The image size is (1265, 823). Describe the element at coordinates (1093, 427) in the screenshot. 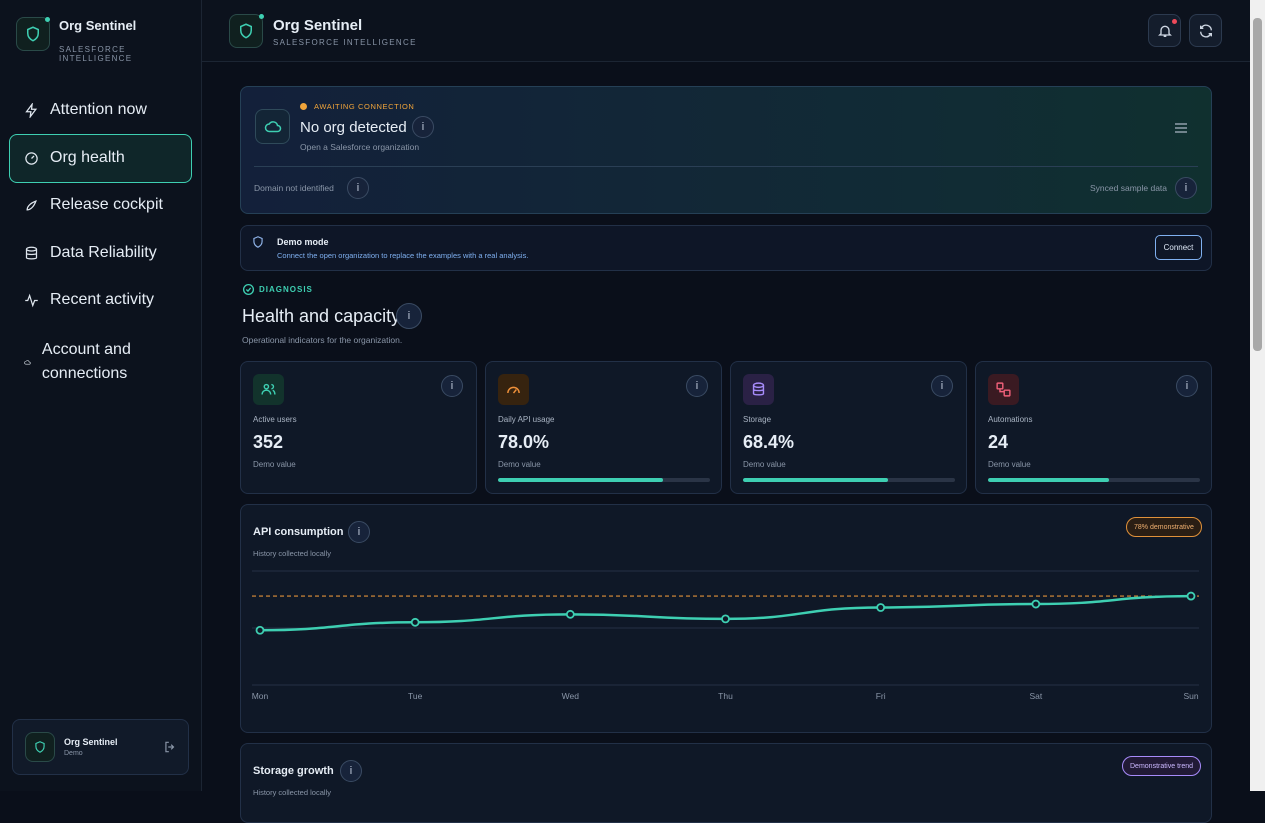

I see `metric-card: i Automations 24 Demo value` at that location.